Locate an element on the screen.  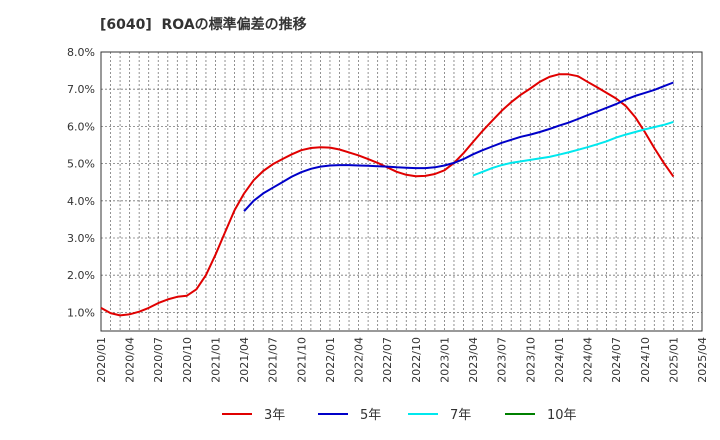
y-tick-label: 8.0% is located at coordinates (81, 52).